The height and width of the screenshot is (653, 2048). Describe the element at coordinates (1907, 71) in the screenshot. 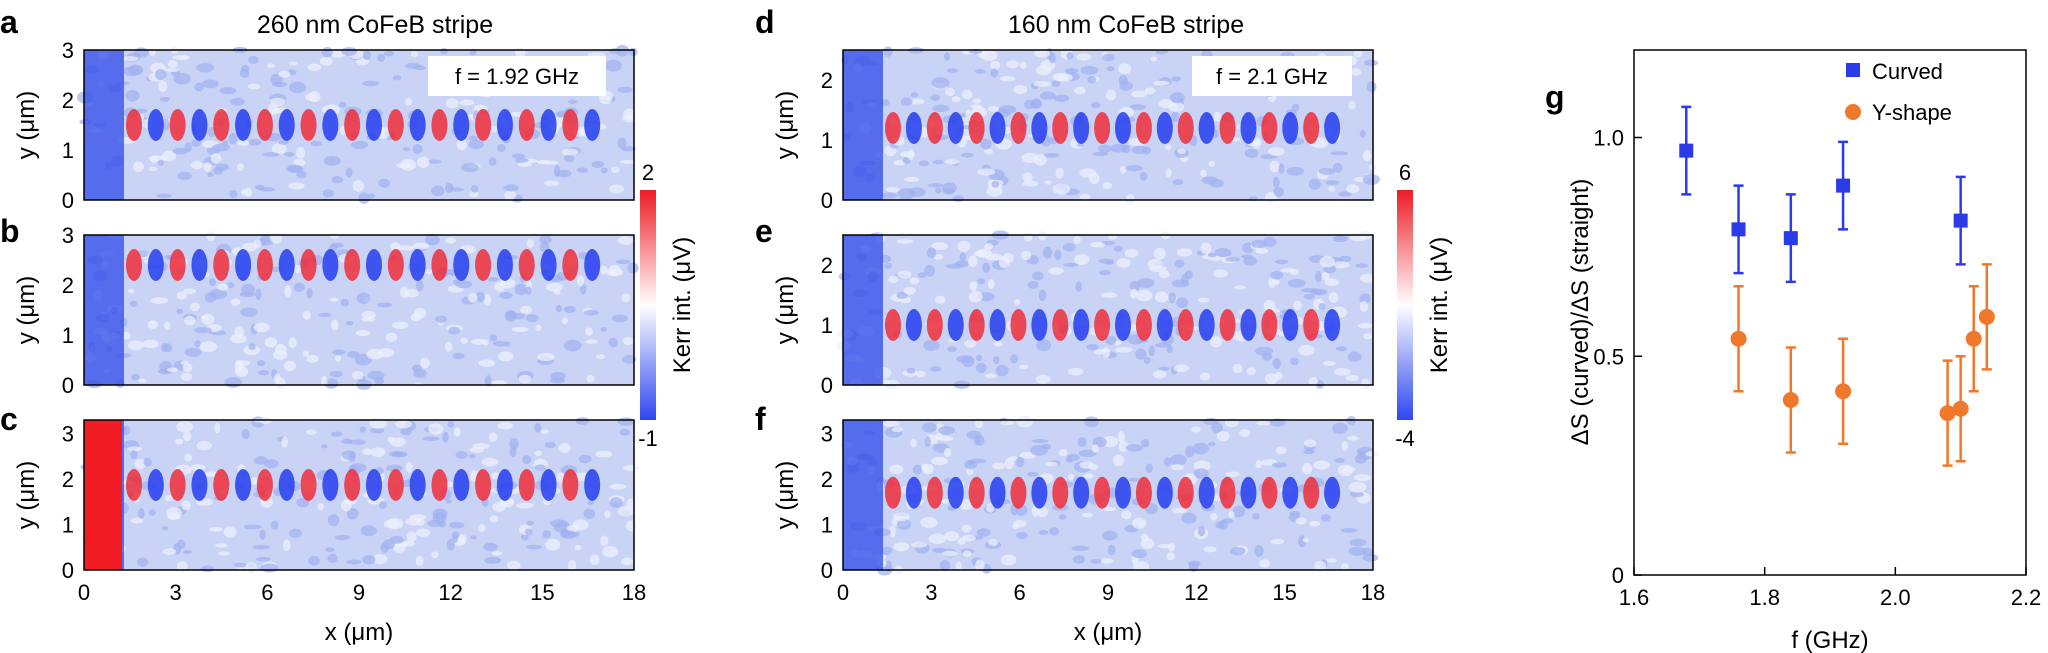

I see `legend-label-curved: Curved` at that location.